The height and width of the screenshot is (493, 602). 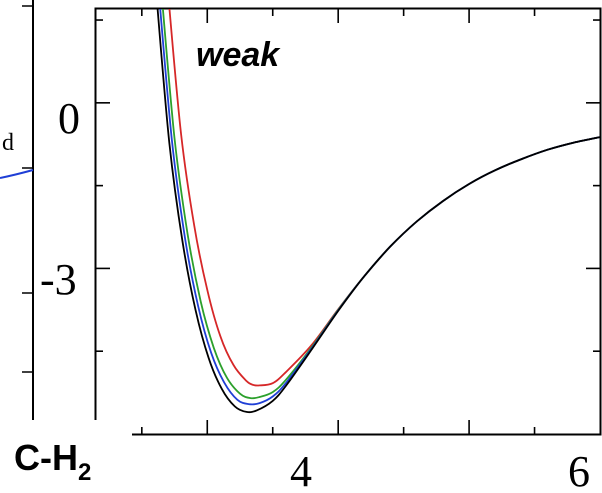 What do you see at coordinates (58, 279) in the screenshot?
I see `y-tick-label-minus3: -3` at bounding box center [58, 279].